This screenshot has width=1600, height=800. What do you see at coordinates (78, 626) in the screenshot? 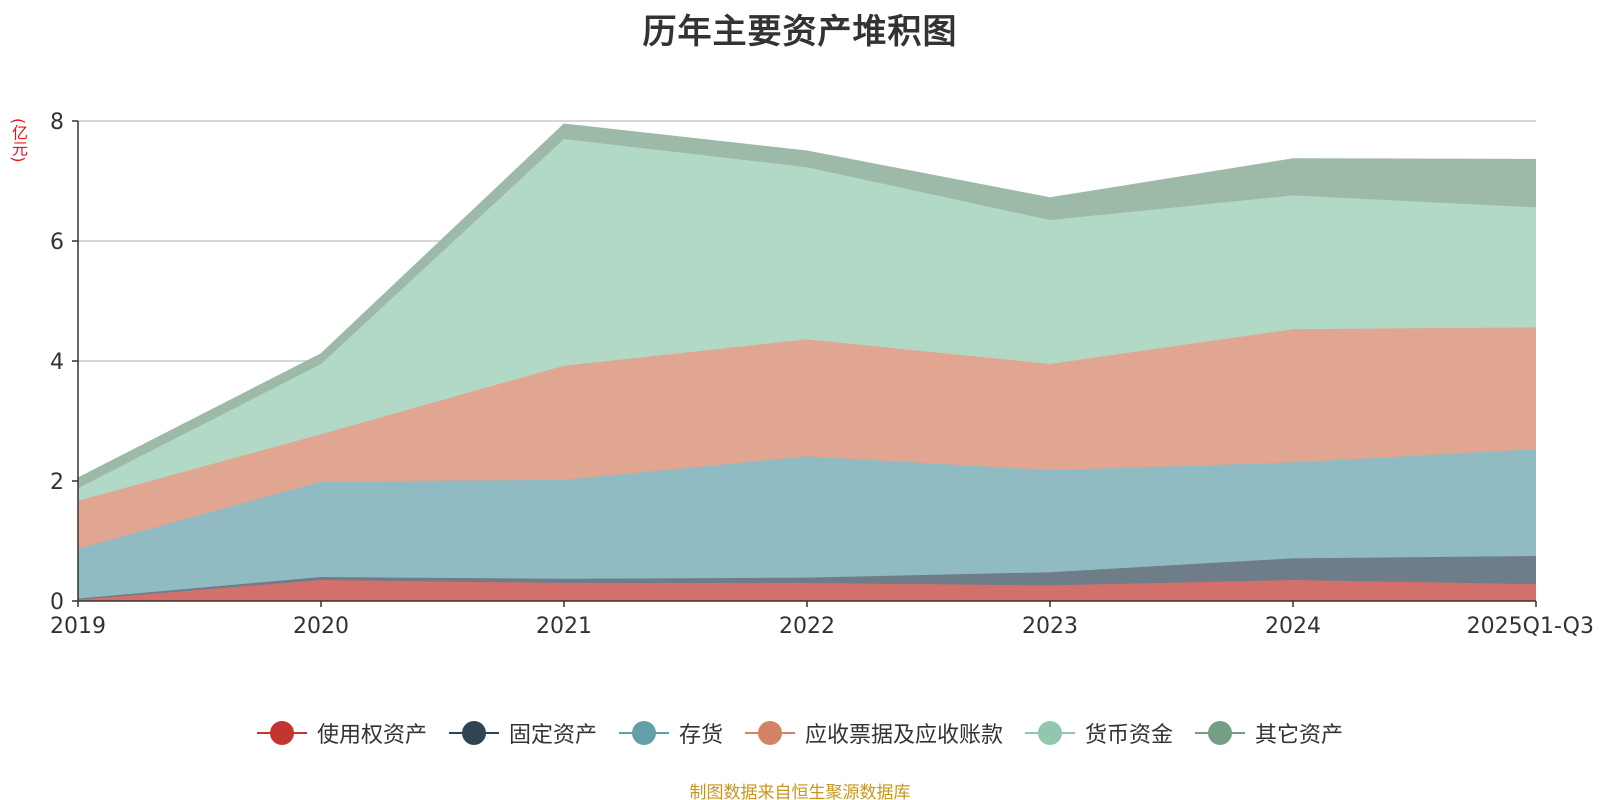
I see `x-tick-label-0: 2019` at bounding box center [78, 626].